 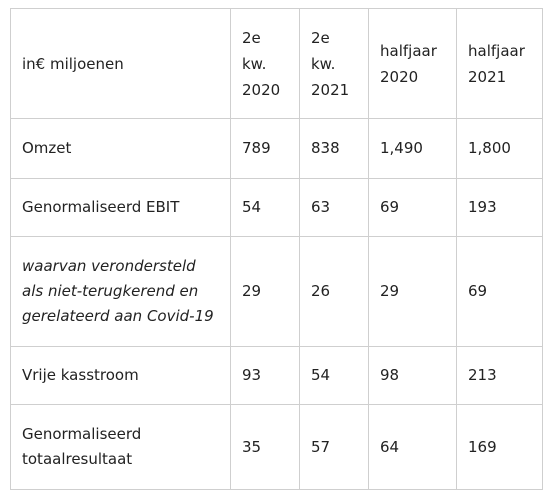 I want to click on cell-value: 169, so click(x=499, y=447).